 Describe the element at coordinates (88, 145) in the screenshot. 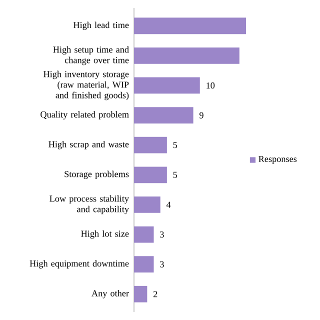

I see `y-tick-label: High scrap and waste` at that location.